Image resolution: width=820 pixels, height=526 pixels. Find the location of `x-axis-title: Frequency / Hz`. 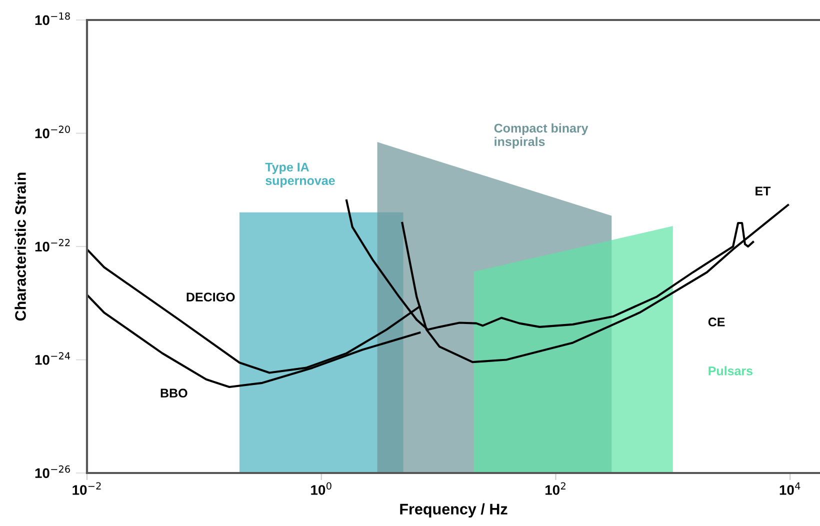

x-axis-title: Frequency / Hz is located at coordinates (454, 510).